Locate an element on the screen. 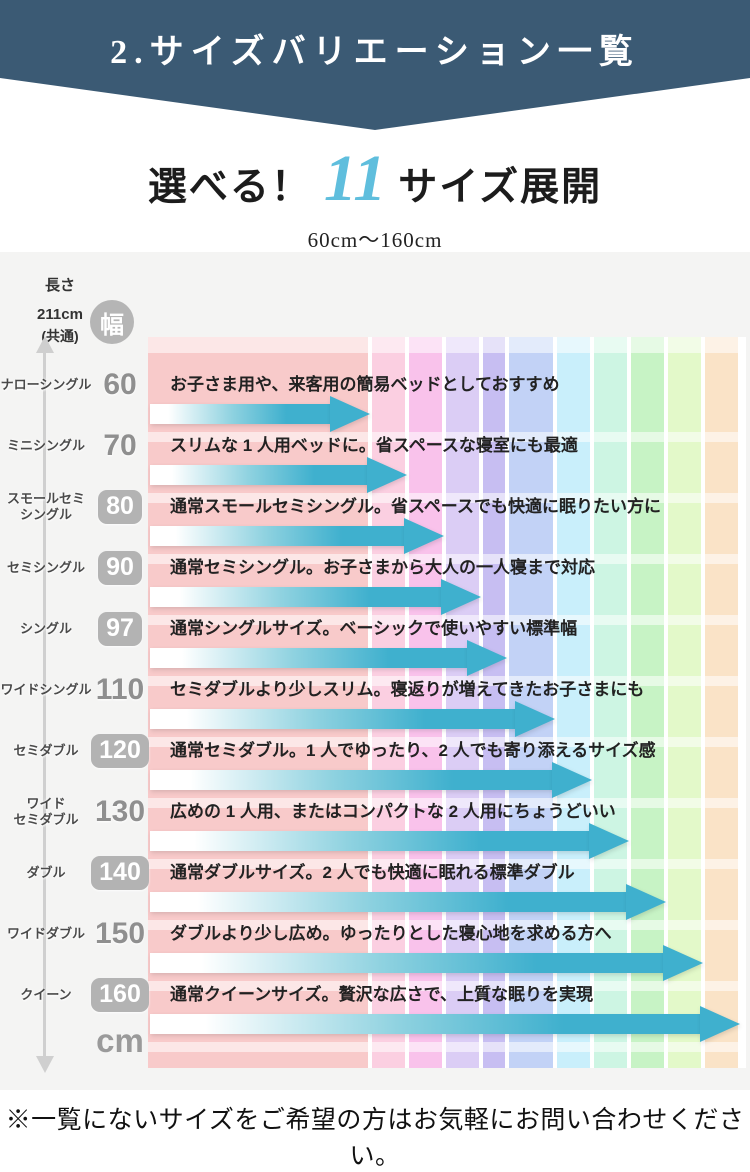  size-width-value-wrap: 80 is located at coordinates (120, 507).